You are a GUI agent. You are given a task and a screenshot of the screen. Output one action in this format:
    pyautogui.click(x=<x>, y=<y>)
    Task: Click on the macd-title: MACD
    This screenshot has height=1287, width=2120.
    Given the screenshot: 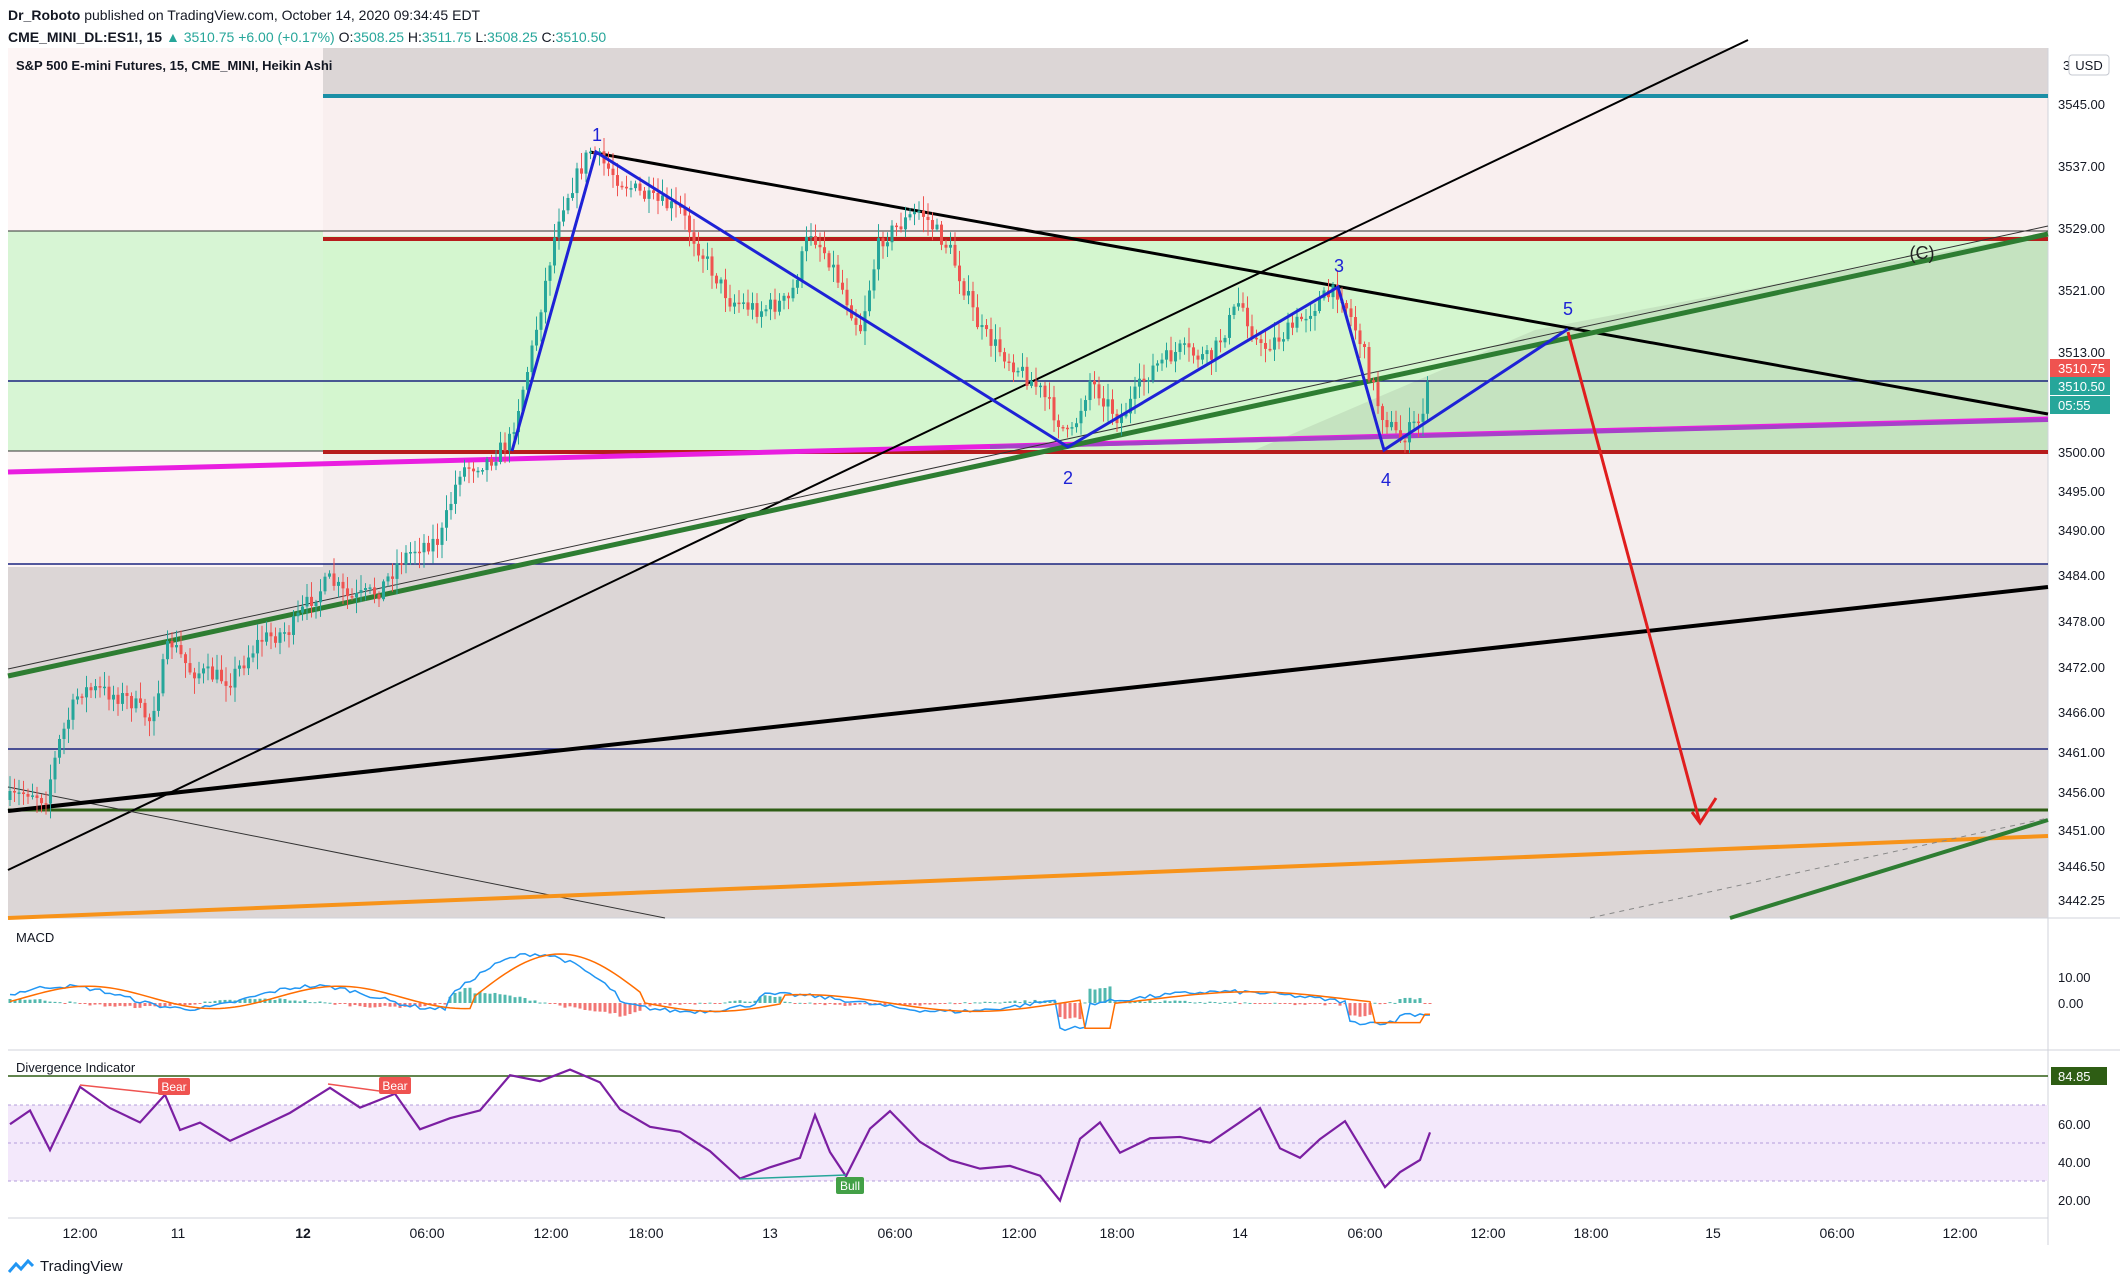 What is the action you would take?
    pyautogui.click(x=35, y=937)
    